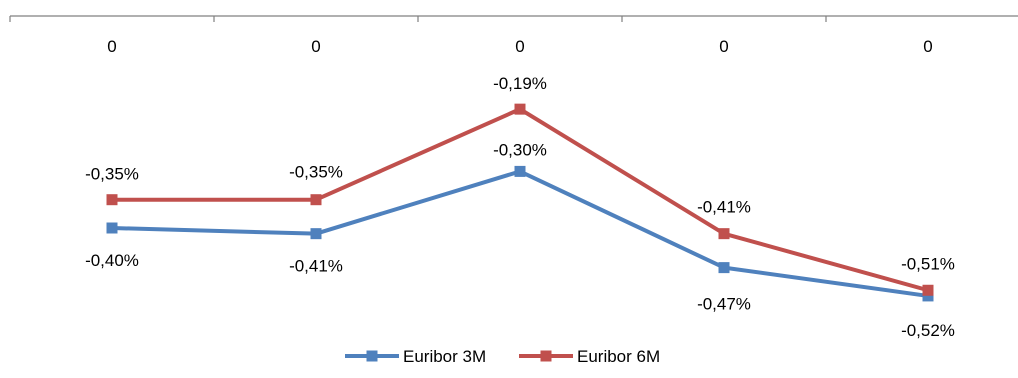 Image resolution: width=1018 pixels, height=378 pixels. I want to click on legend-item-euribor-3m: Euribor 3M, so click(415, 356).